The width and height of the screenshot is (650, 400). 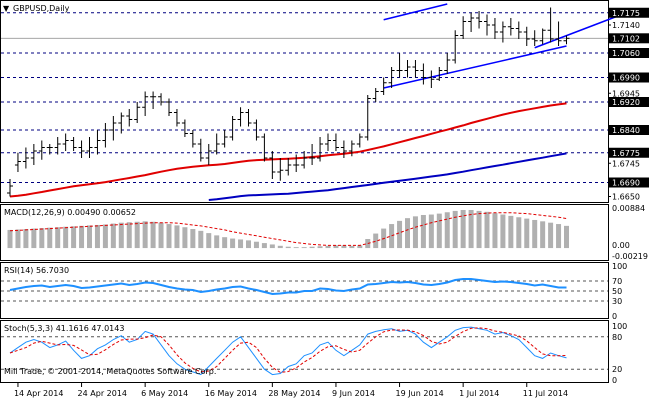 What do you see at coordinates (64, 328) in the screenshot?
I see `stoch-header: Stoch(5,3,3) 41.1616 47.0143` at bounding box center [64, 328].